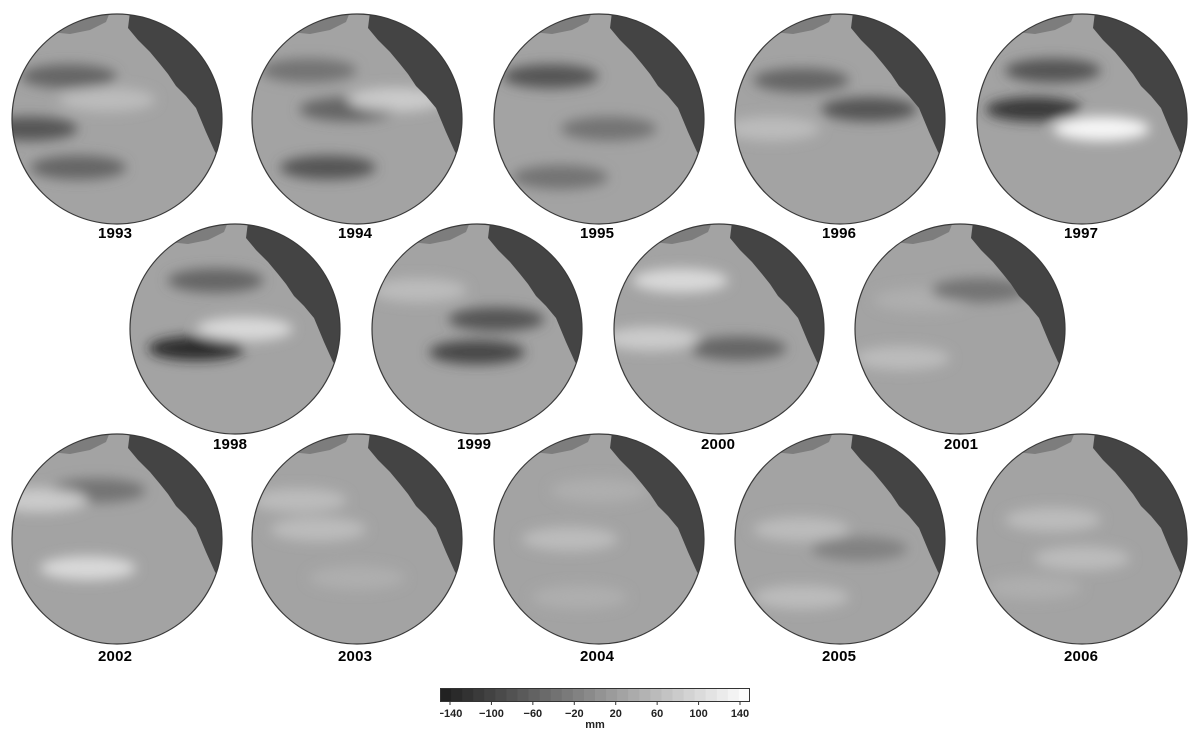  I want to click on year-label: 2000, so click(718, 444).